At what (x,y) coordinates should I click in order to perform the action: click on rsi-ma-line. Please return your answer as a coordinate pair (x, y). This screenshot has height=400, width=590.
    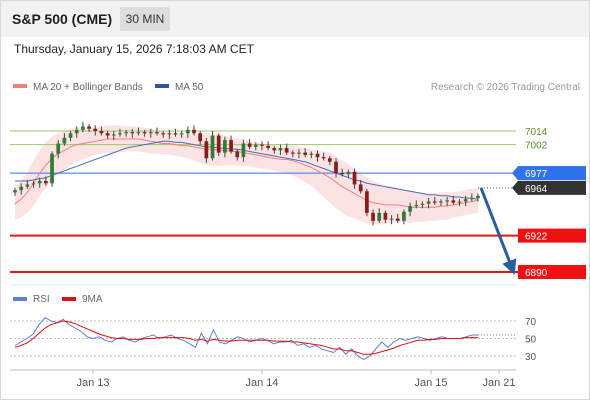
    Looking at the image, I should click on (246, 337).